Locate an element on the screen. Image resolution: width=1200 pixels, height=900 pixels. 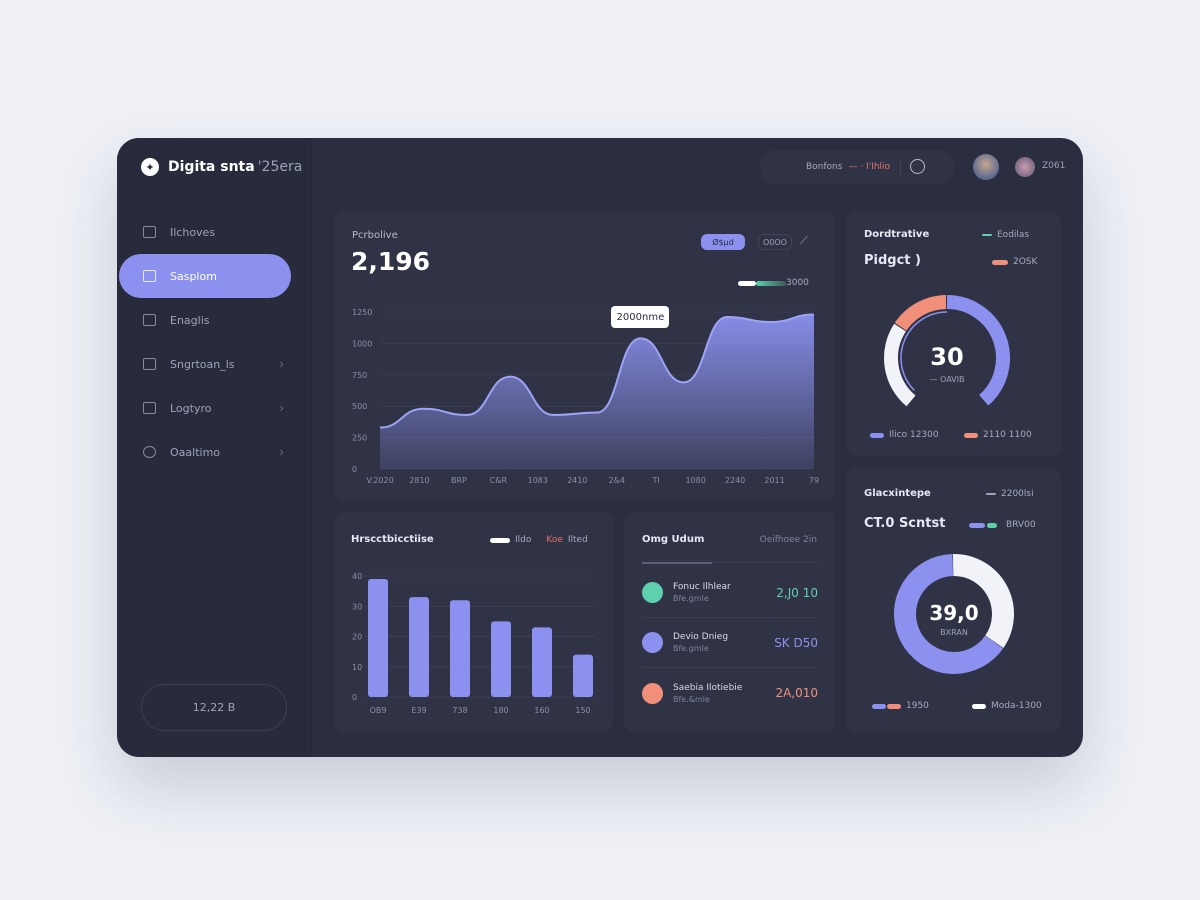
sidebar-item-4: Logtyro › is located at coordinates (205, 408).